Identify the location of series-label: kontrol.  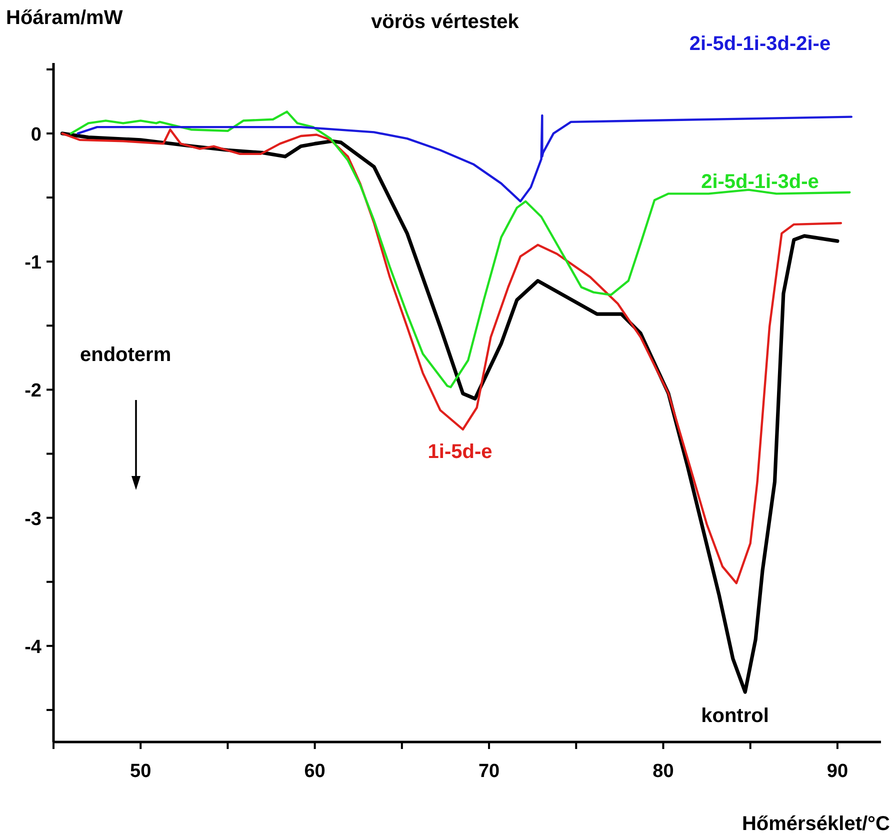
(735, 716).